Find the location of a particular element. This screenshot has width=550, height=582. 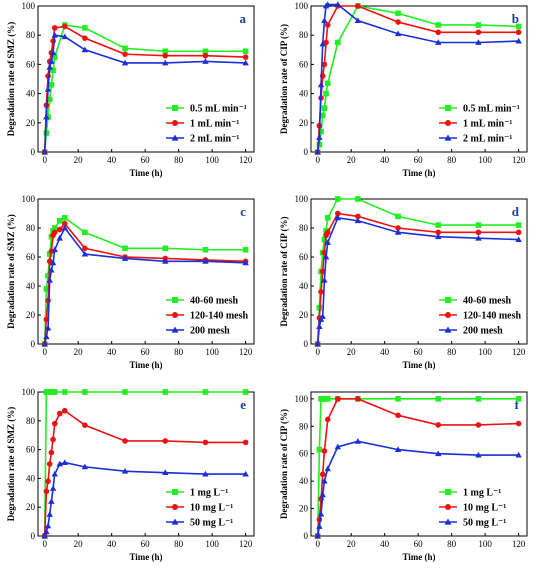

y-tick-label: 80 is located at coordinates (304, 228).